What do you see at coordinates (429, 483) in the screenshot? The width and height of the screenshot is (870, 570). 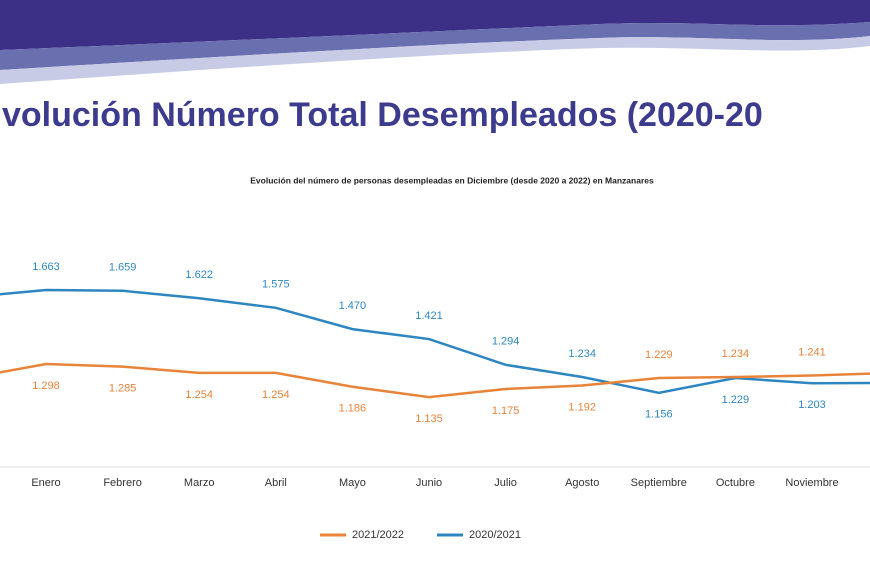 I see `x-tick-label: Junio` at bounding box center [429, 483].